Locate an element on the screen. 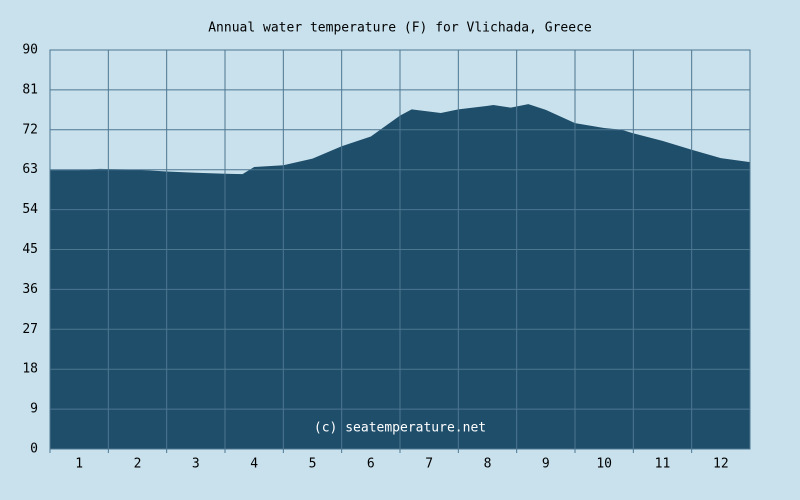 This screenshot has width=800, height=500. x-tick-label: 8 is located at coordinates (488, 464).